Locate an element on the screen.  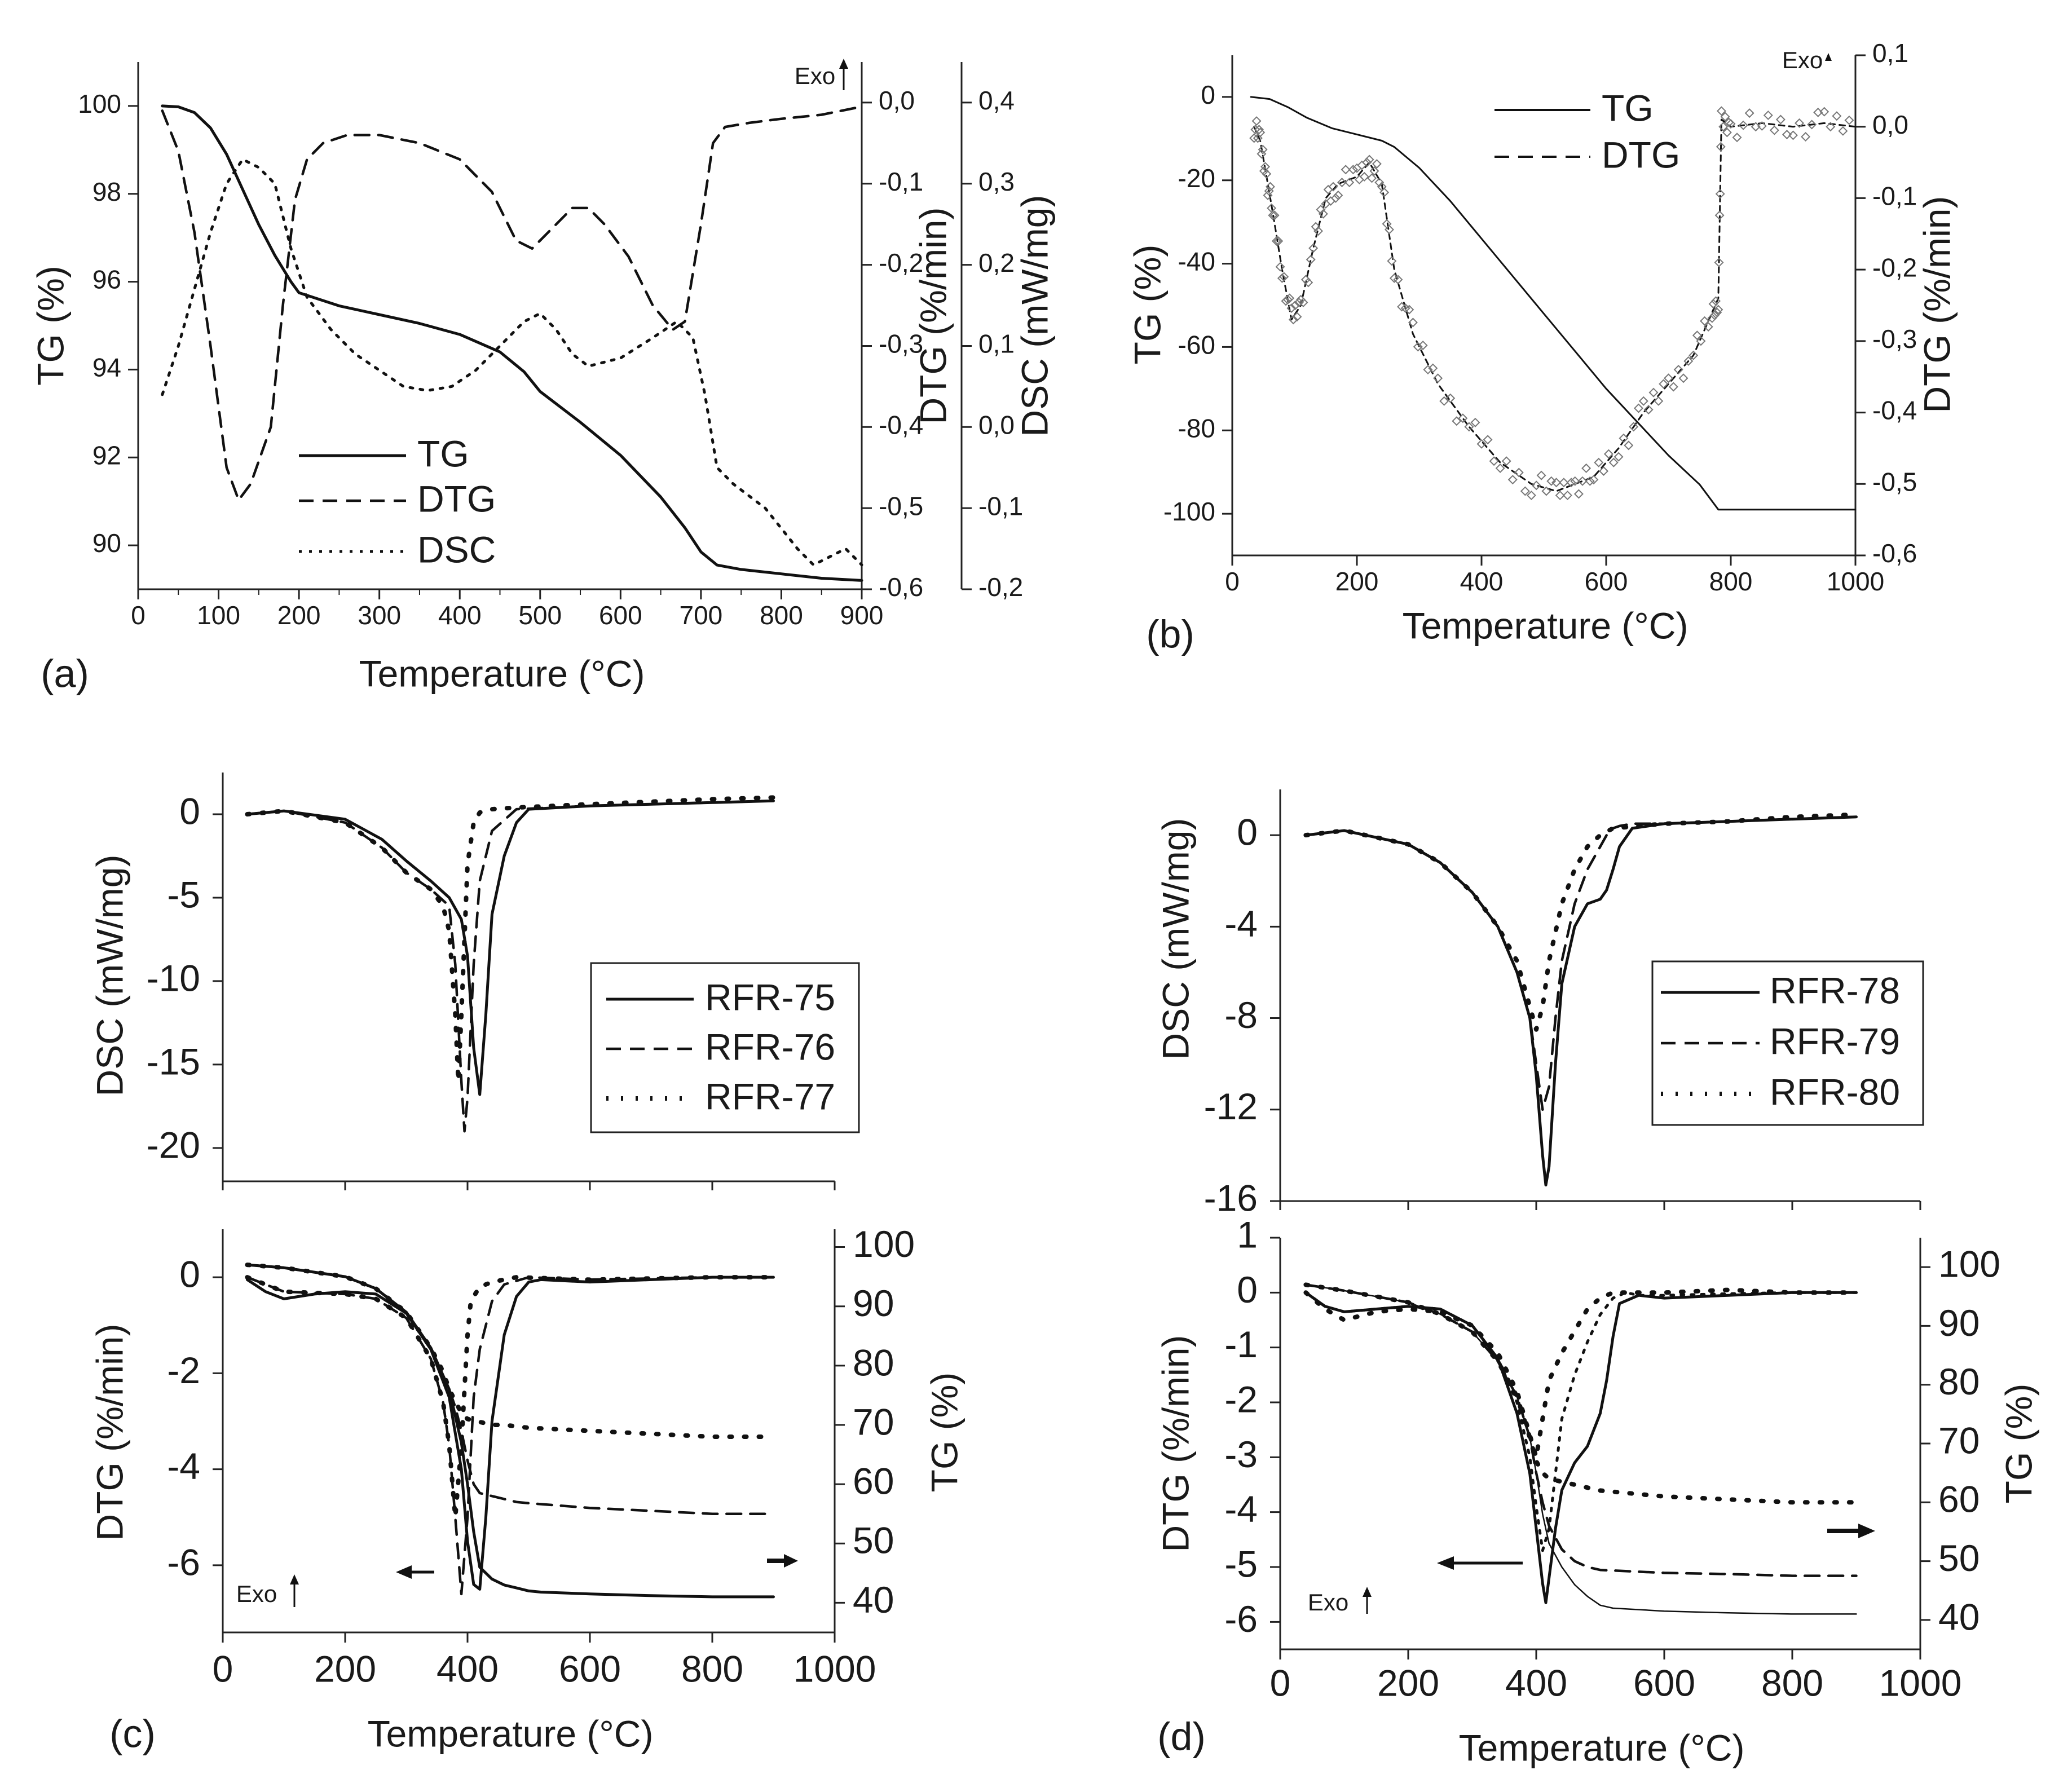
a-ylabel-tg: TG (%) is located at coordinates (50, 326).